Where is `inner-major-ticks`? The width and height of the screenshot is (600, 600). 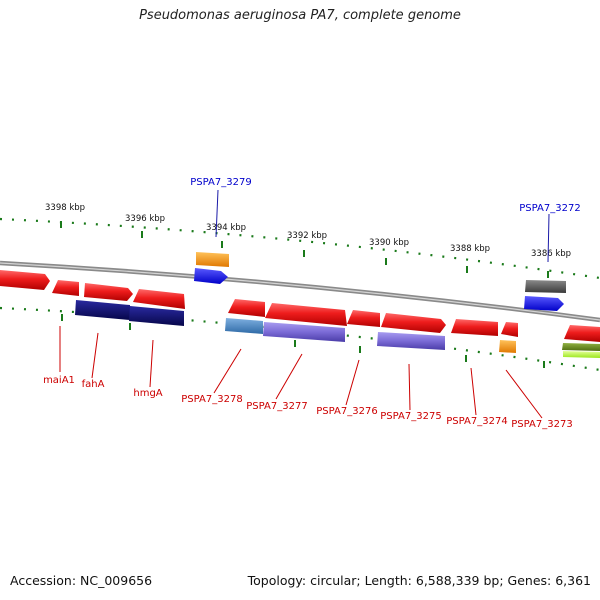
inner-major-ticks is located at coordinates (303, 341).